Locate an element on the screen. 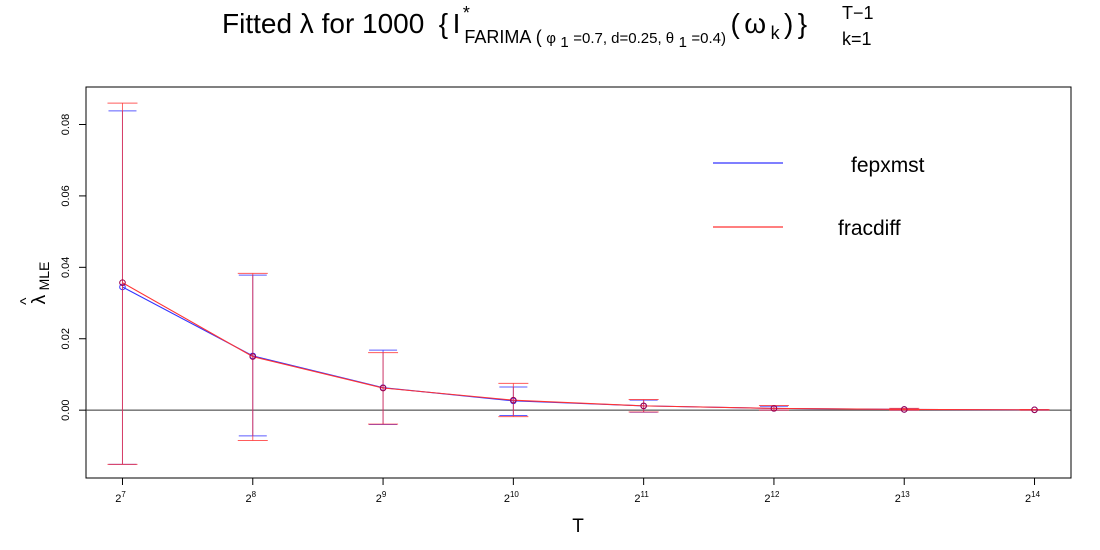 The image size is (1100, 550). x-axis-title: T is located at coordinates (578, 526).